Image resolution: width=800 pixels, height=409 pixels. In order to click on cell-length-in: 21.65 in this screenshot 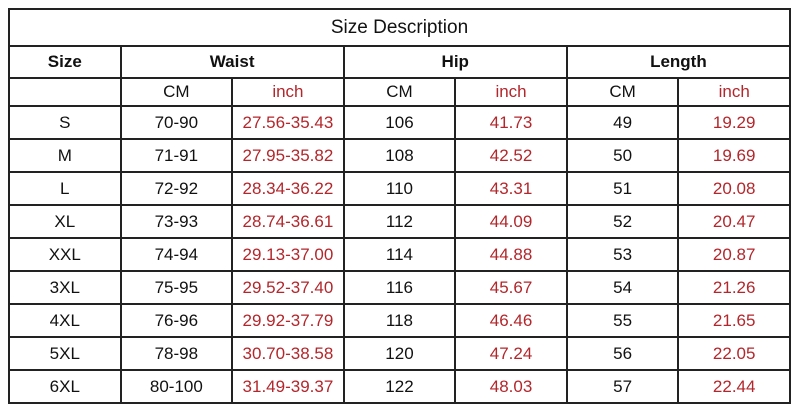, I will do `click(734, 320)`.